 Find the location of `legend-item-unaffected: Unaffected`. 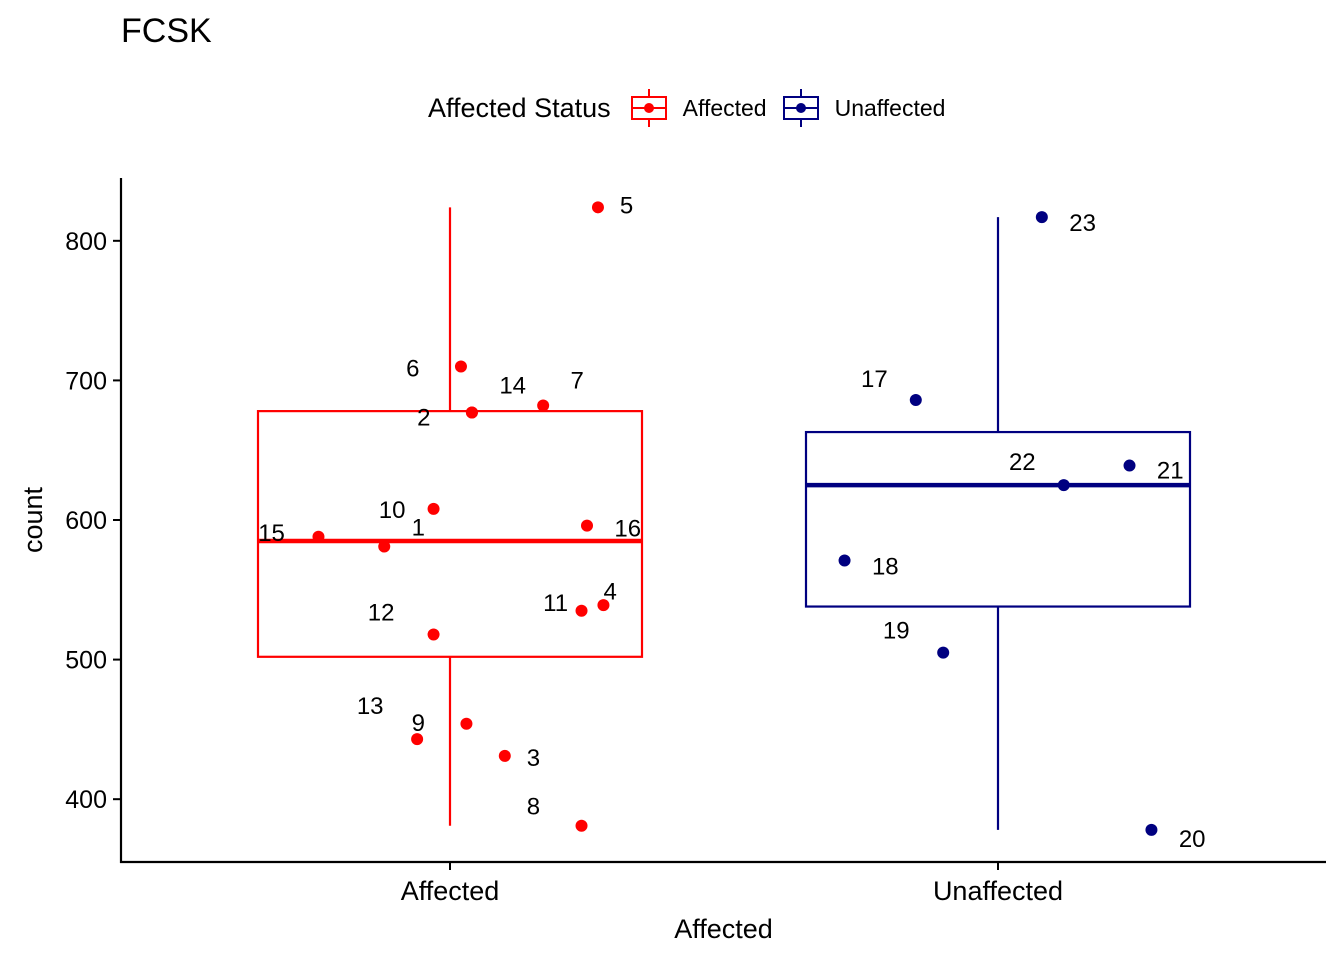

legend-item-unaffected: Unaffected is located at coordinates (863, 108).